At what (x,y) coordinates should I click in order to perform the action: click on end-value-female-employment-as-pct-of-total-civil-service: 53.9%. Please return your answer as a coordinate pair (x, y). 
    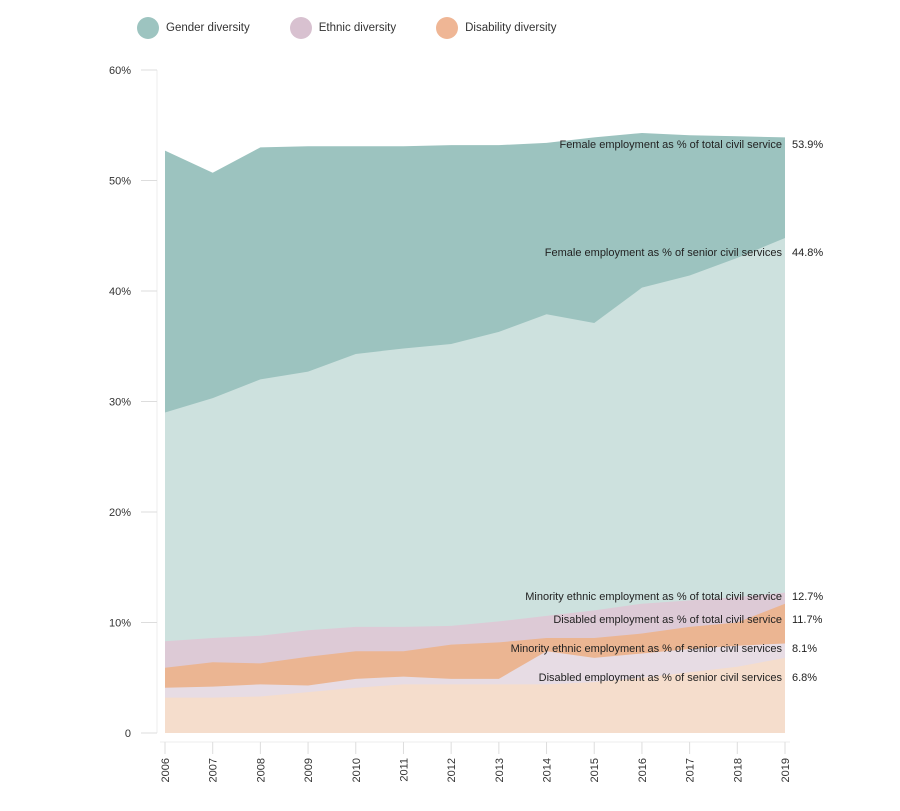
    Looking at the image, I should click on (807, 145).